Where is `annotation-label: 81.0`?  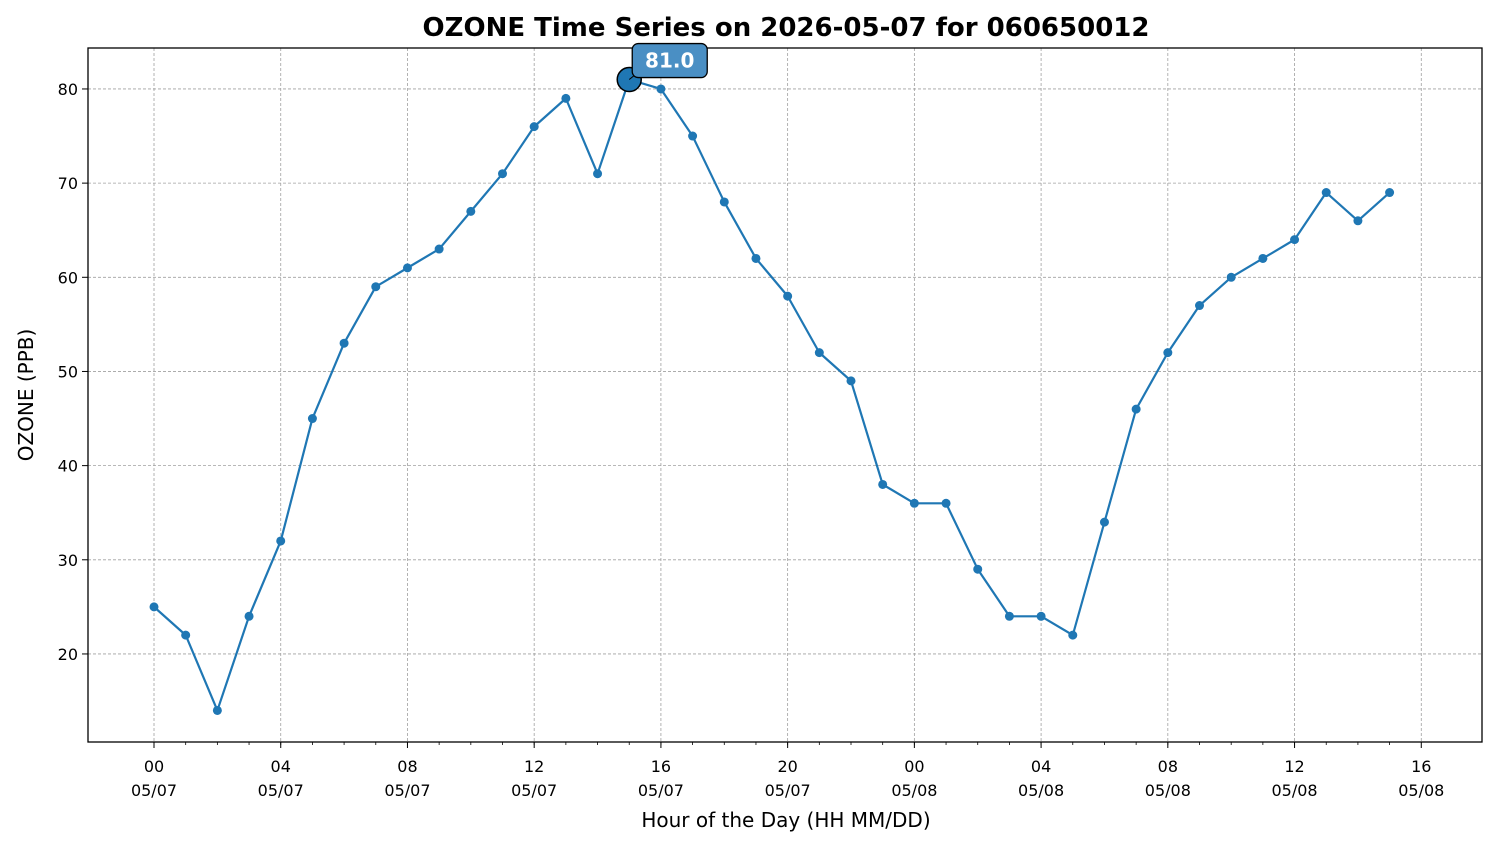
annotation-label: 81.0 is located at coordinates (669, 61).